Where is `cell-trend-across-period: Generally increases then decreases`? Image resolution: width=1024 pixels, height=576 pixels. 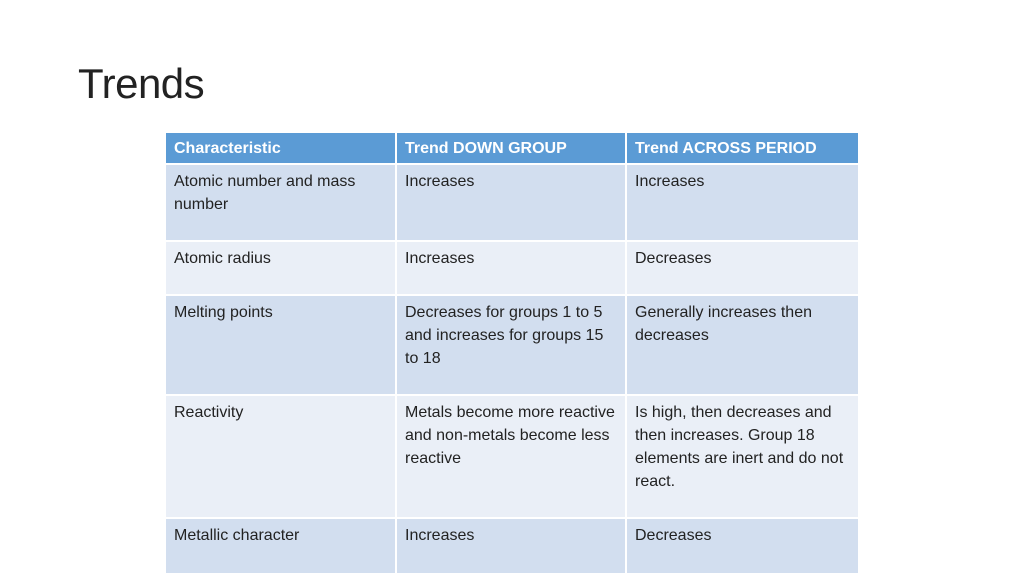 cell-trend-across-period: Generally increases then decreases is located at coordinates (742, 345).